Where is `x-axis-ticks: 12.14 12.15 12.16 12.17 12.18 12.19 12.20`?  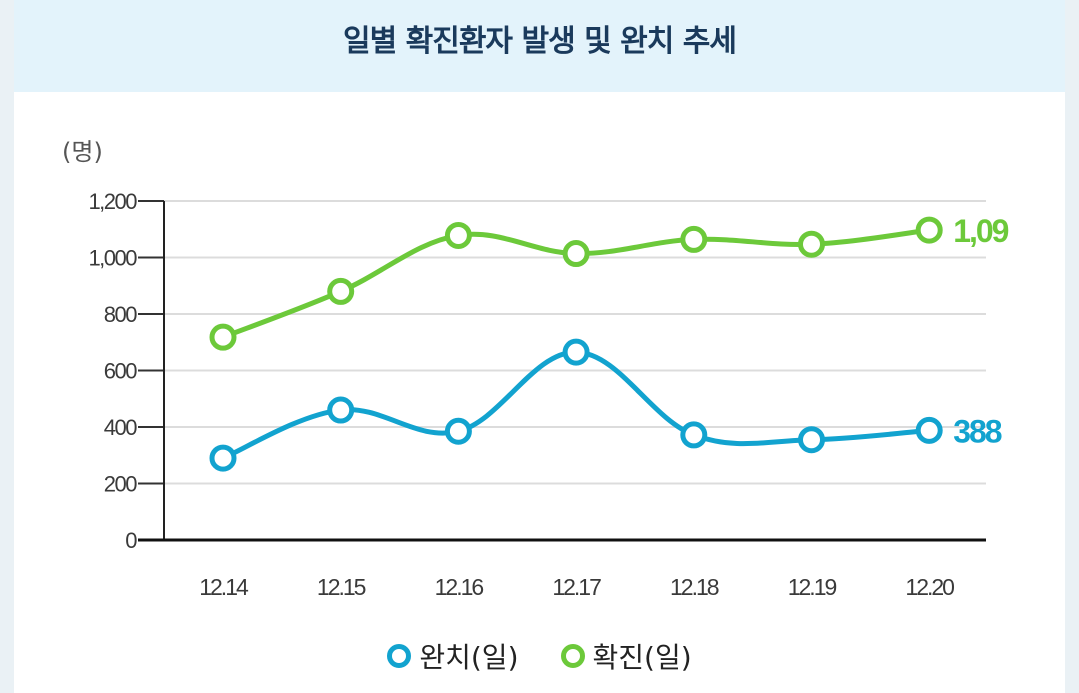
x-axis-ticks: 12.14 12.15 12.16 12.17 12.18 12.19 12.20 is located at coordinates (577, 587).